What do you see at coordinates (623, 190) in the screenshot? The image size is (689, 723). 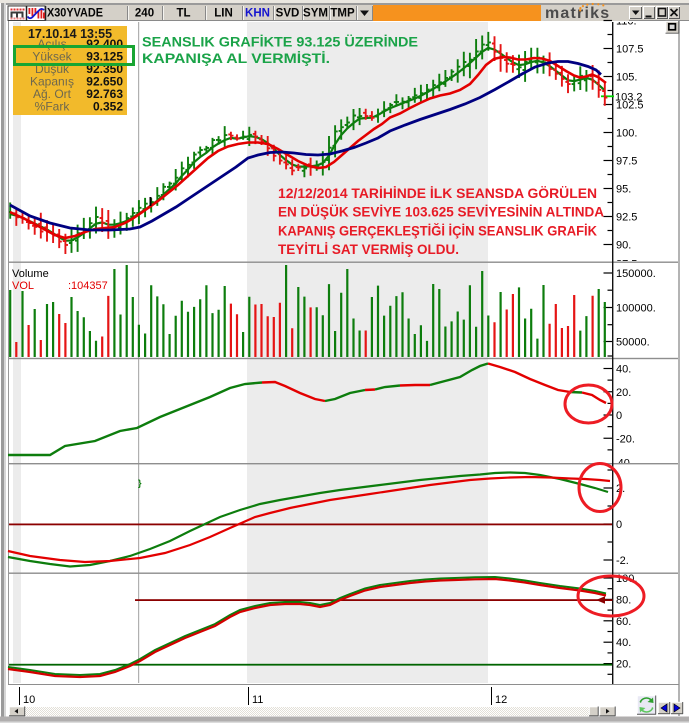 I see `svg-text: 95.` at bounding box center [623, 190].